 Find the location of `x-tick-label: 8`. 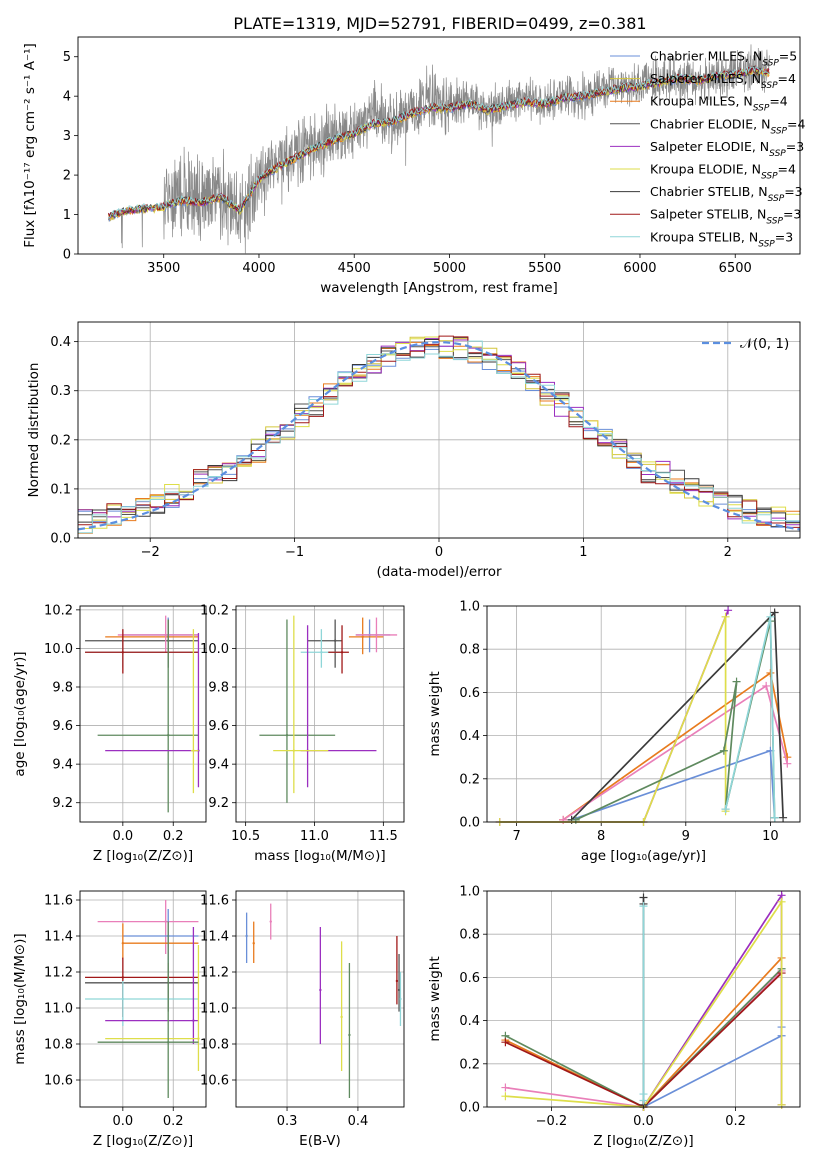

x-tick-label: 8 is located at coordinates (601, 836).